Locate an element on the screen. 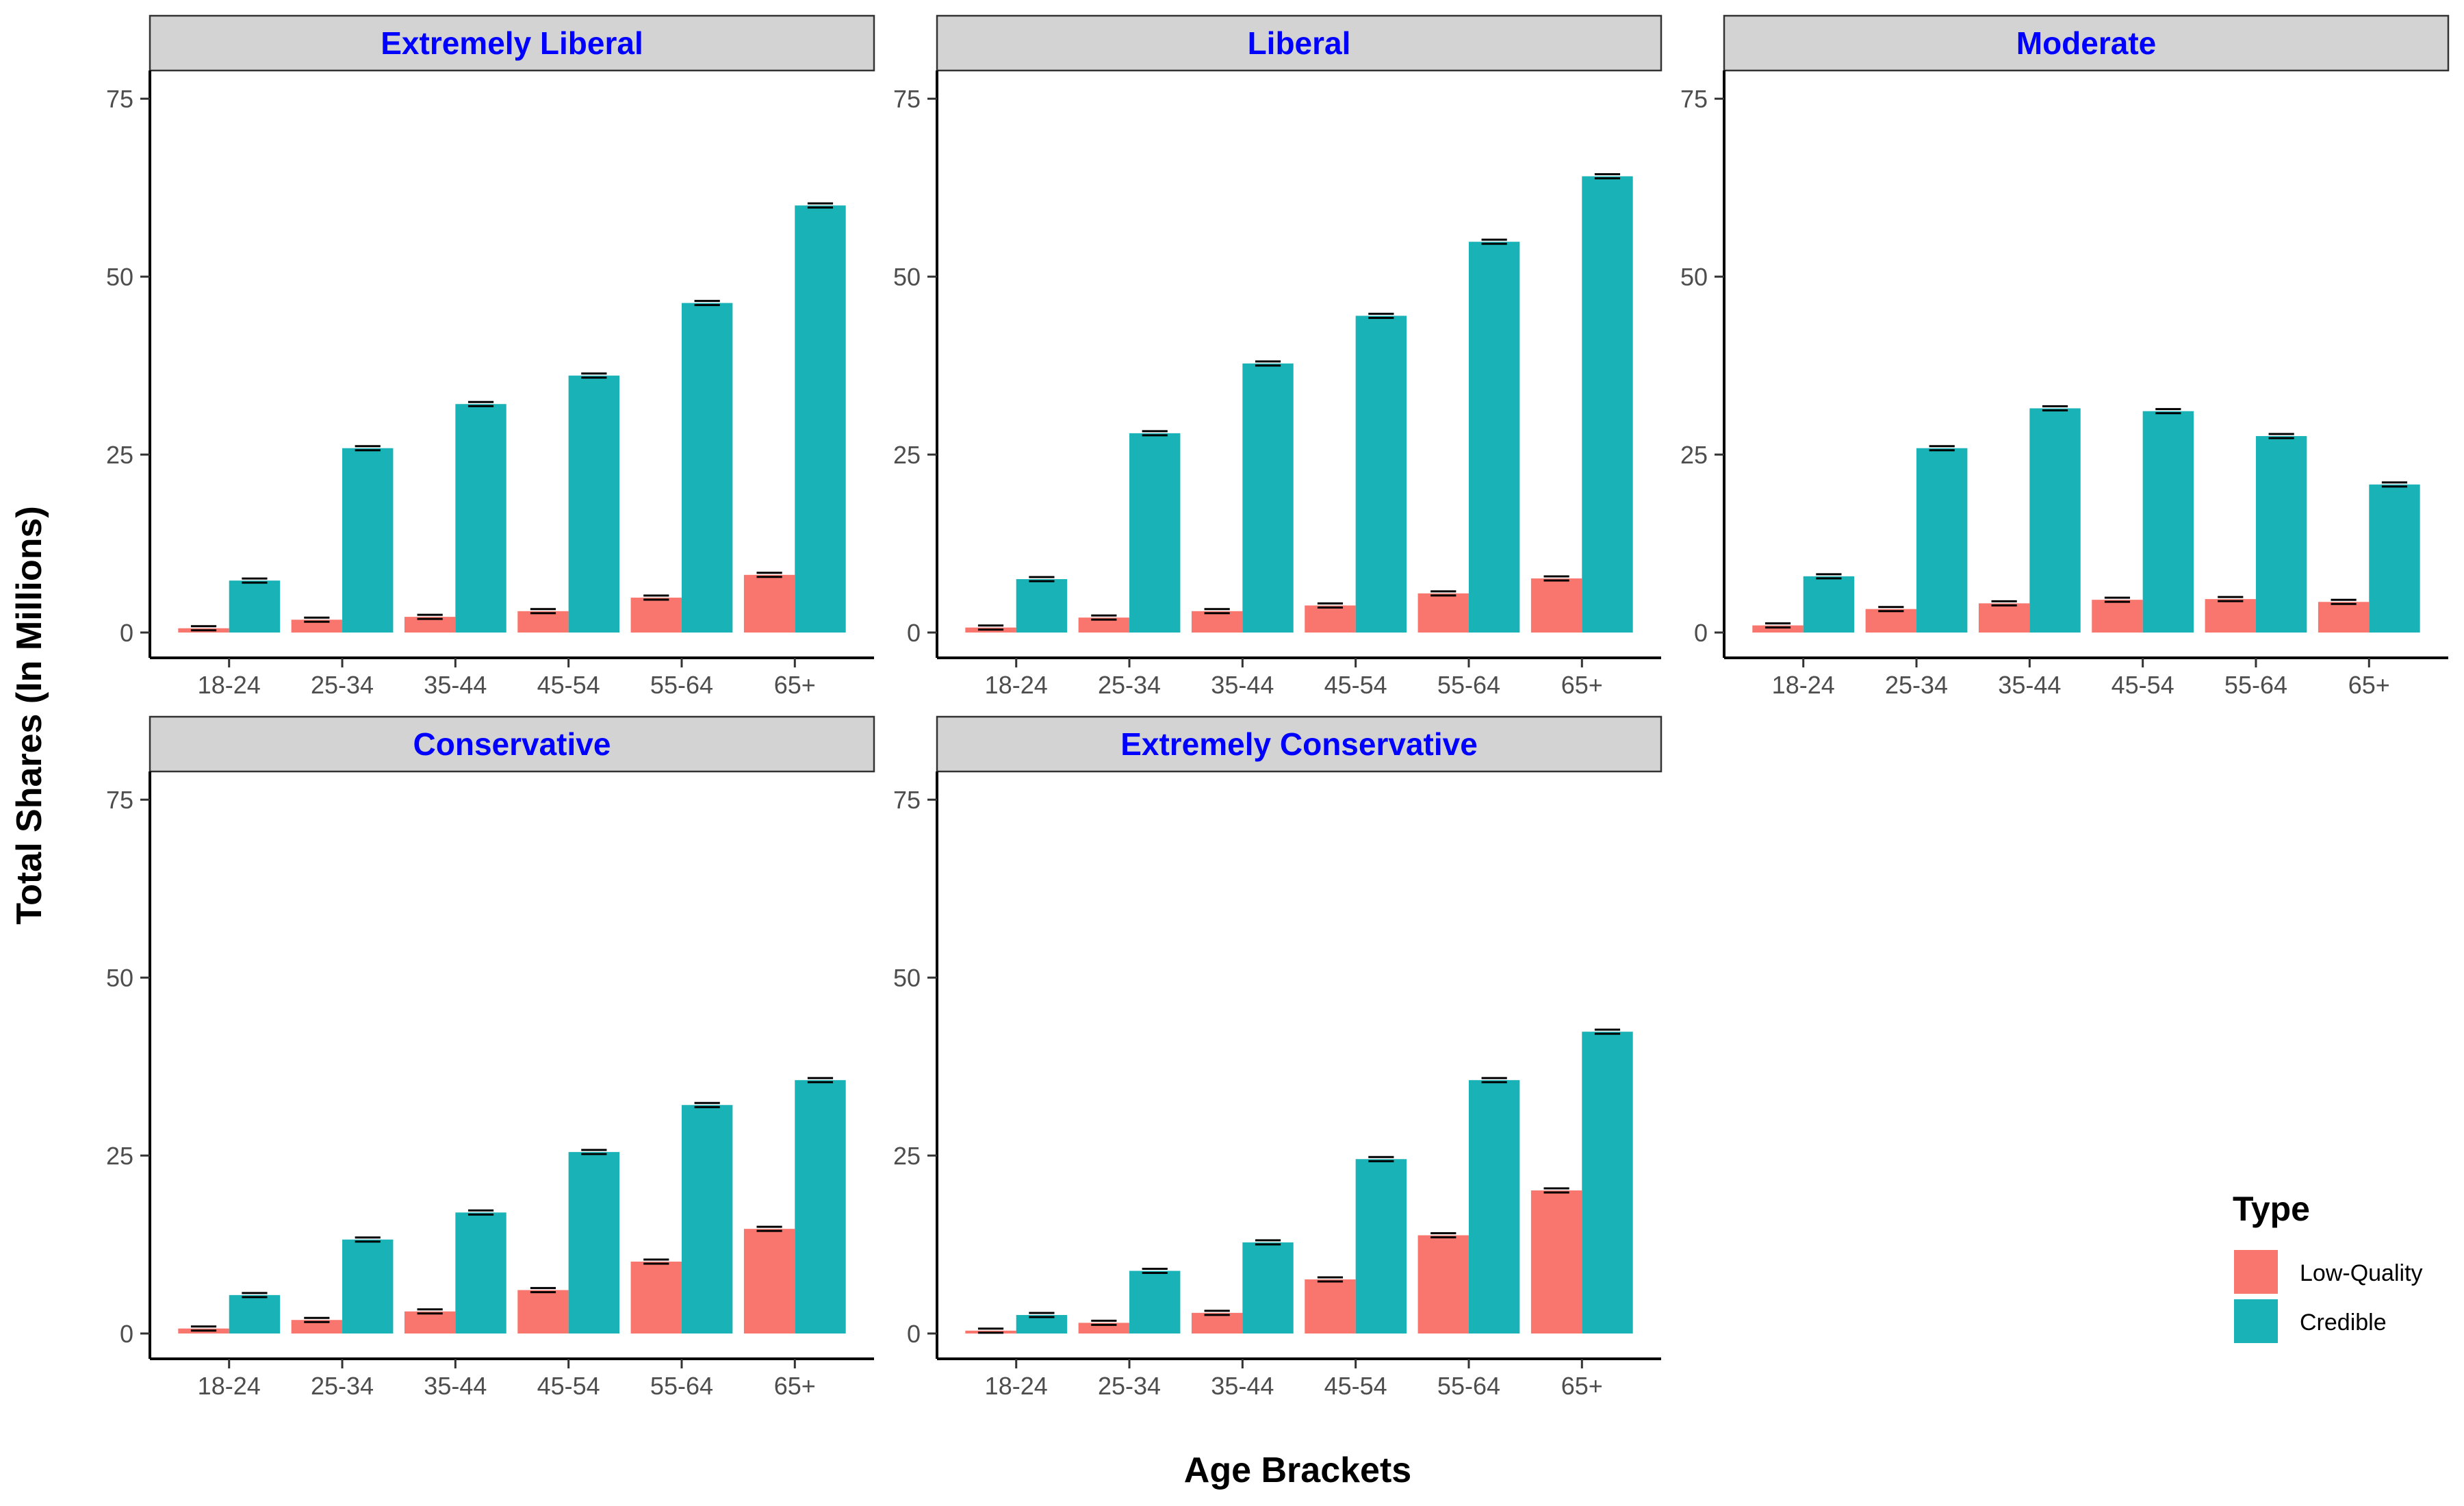 This screenshot has width=2464, height=1506. panel-title: Extremely Conservative is located at coordinates (1299, 744).